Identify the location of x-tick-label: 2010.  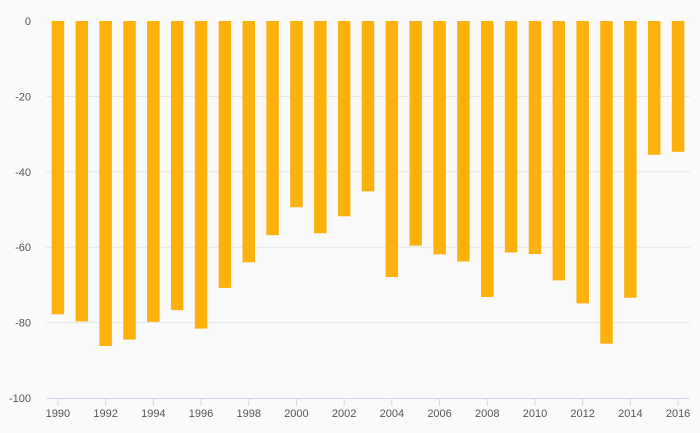
(535, 414).